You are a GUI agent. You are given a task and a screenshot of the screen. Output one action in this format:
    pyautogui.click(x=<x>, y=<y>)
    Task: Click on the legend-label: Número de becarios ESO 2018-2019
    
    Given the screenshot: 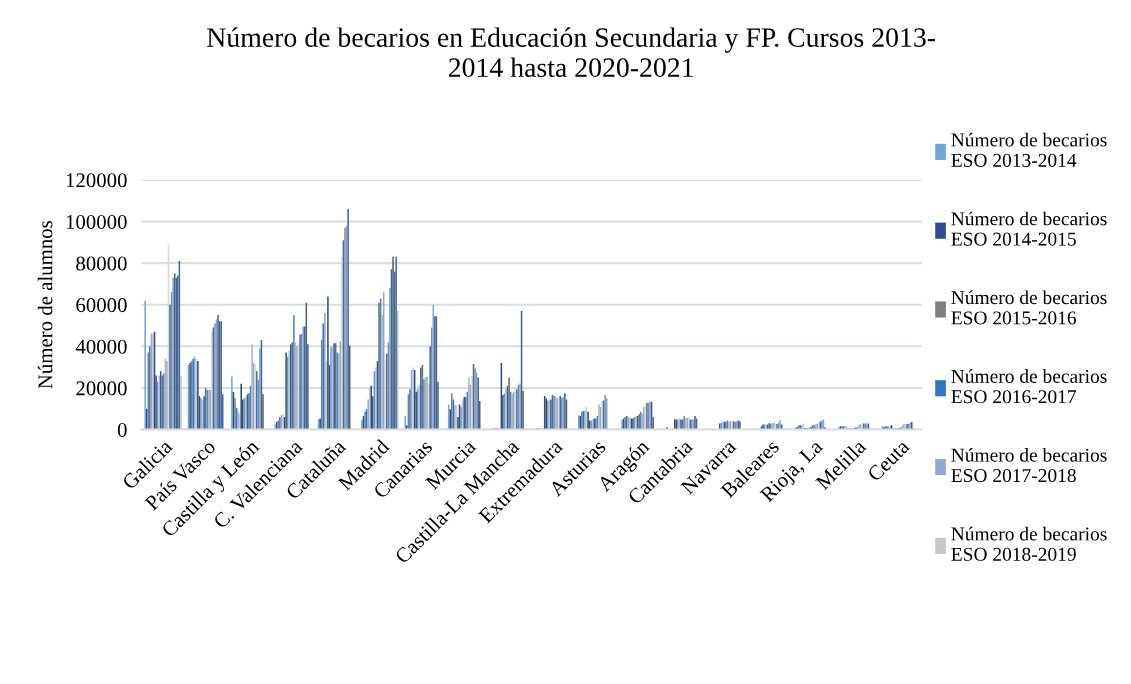 What is the action you would take?
    pyautogui.click(x=1029, y=543)
    